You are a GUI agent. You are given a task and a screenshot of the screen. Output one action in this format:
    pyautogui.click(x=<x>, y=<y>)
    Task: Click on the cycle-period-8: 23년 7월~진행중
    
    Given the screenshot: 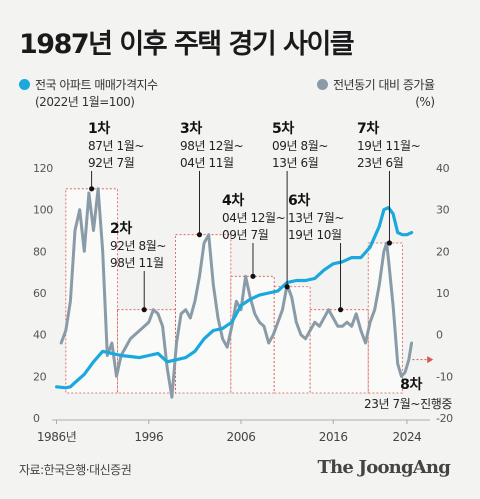 What is the action you would take?
    pyautogui.click(x=408, y=403)
    